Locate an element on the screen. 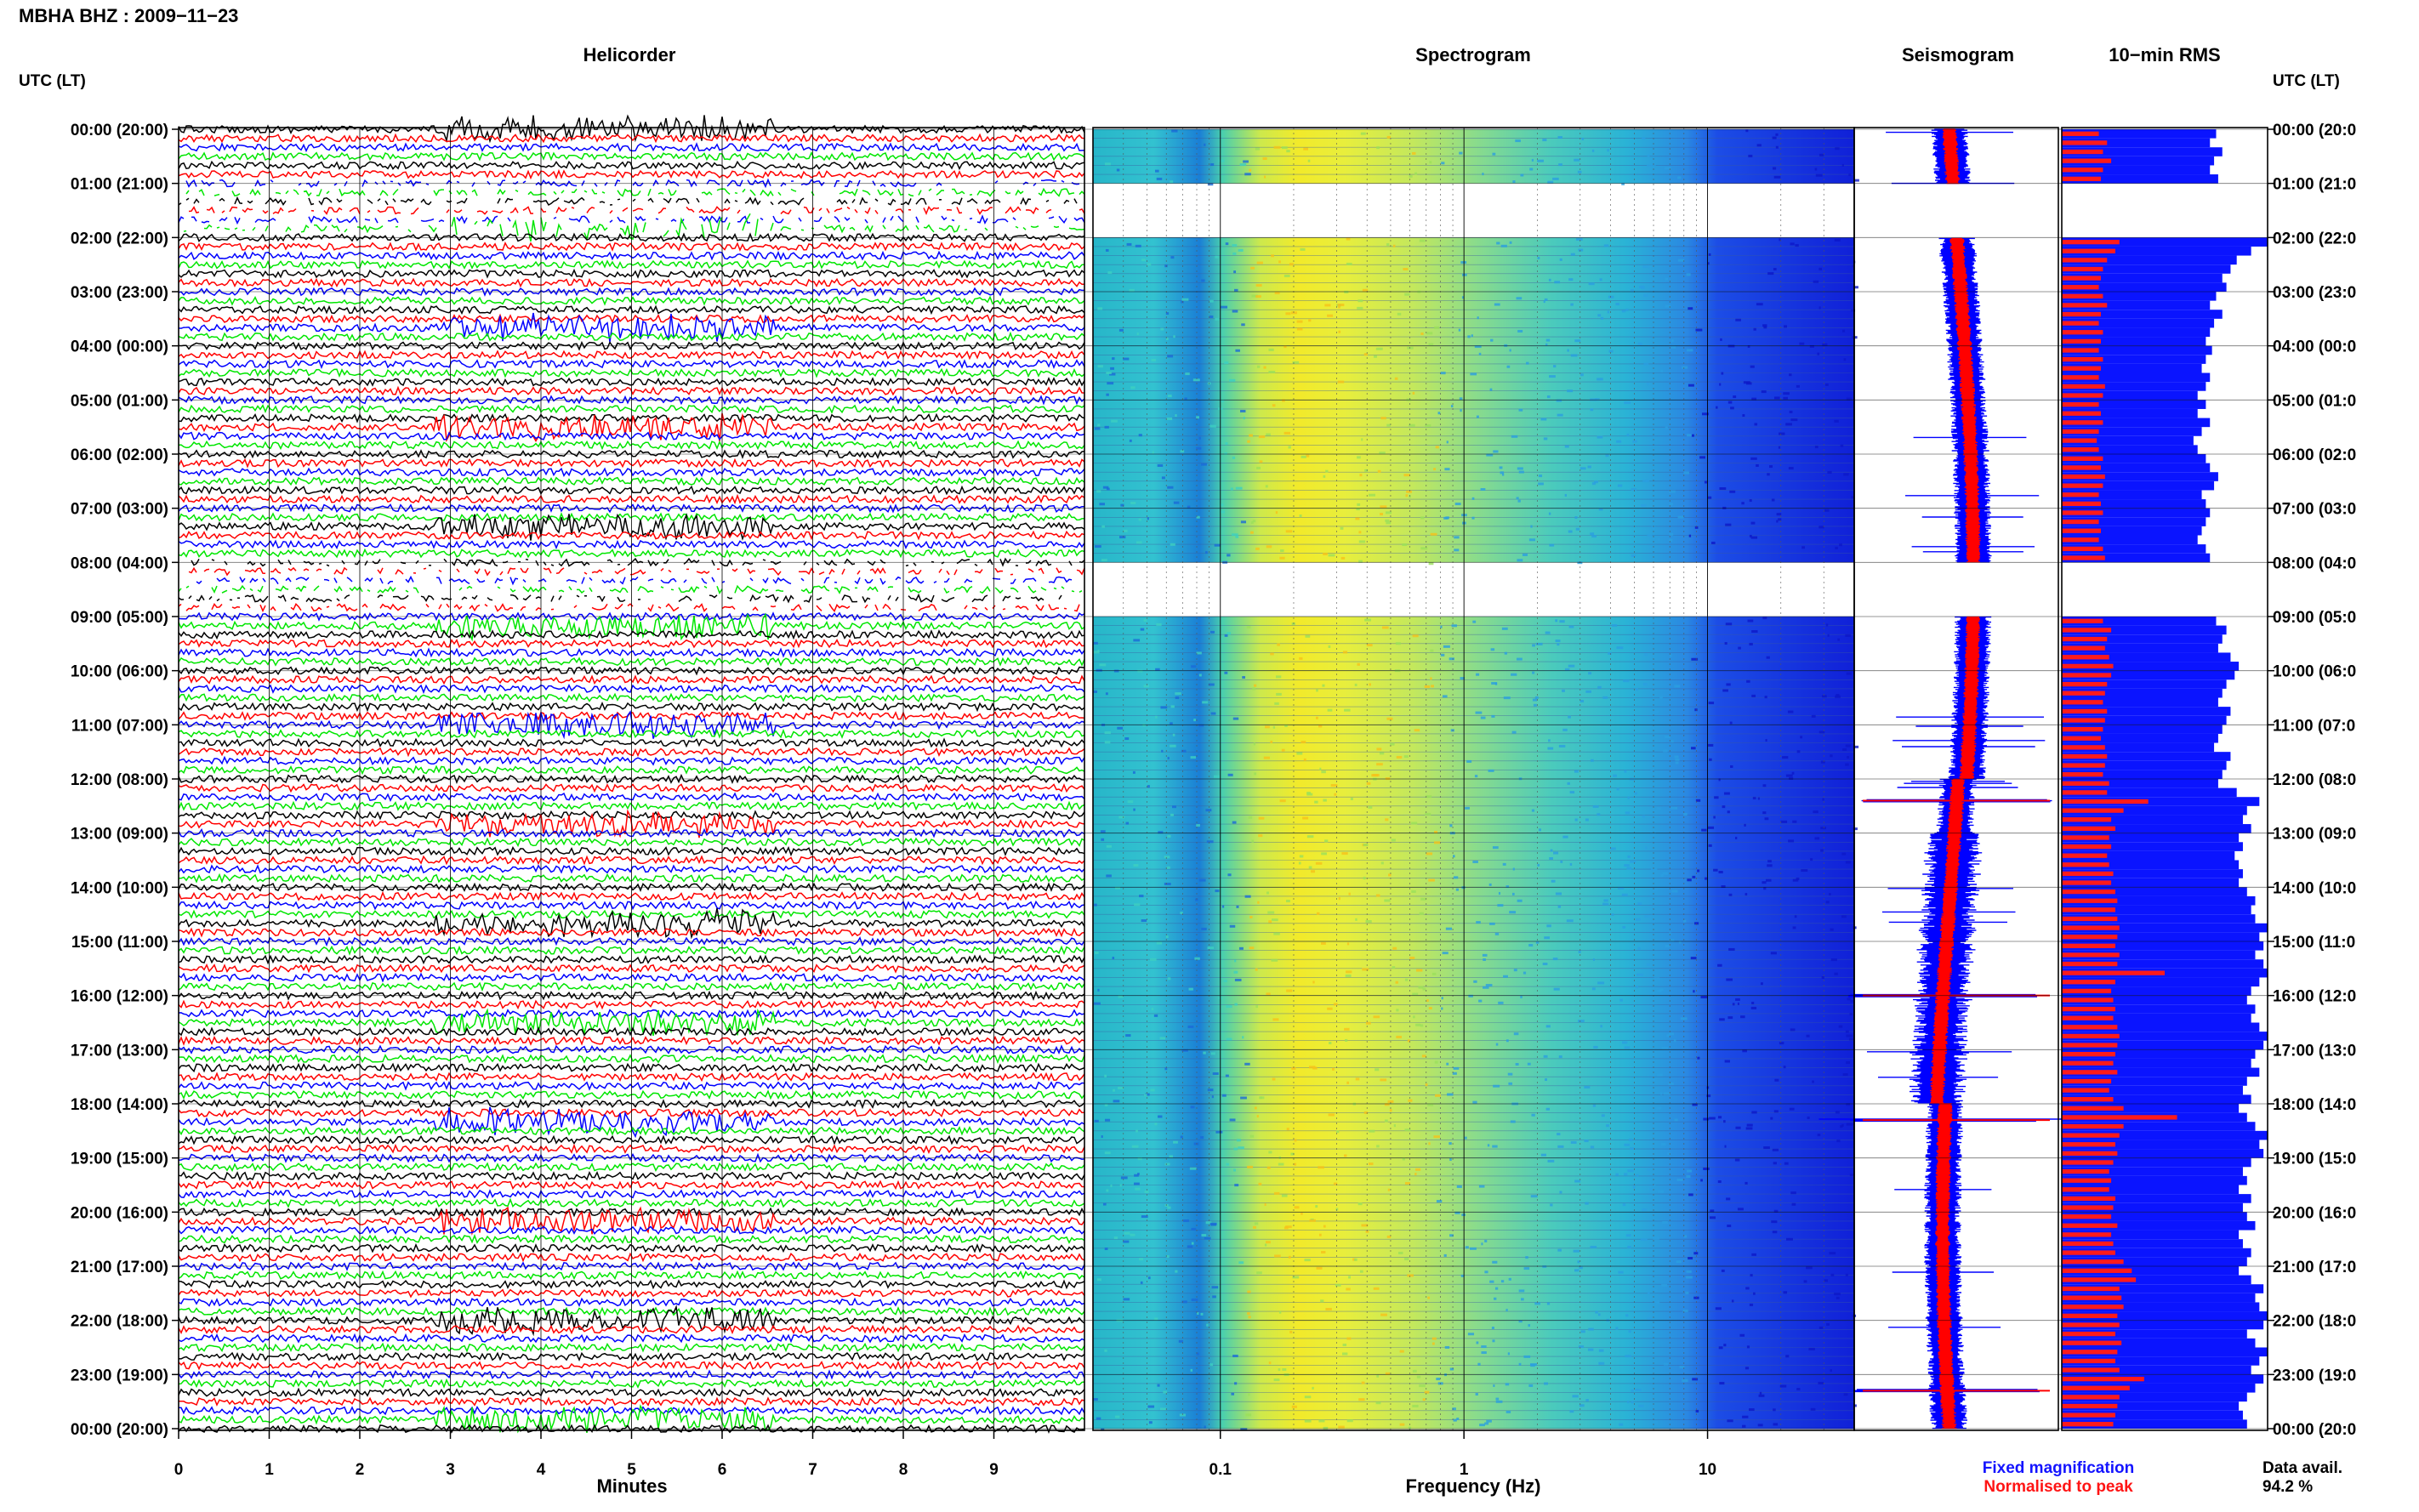 Image resolution: width=2419 pixels, height=1512 pixels. minute-tick-label: 5 is located at coordinates (631, 1470).